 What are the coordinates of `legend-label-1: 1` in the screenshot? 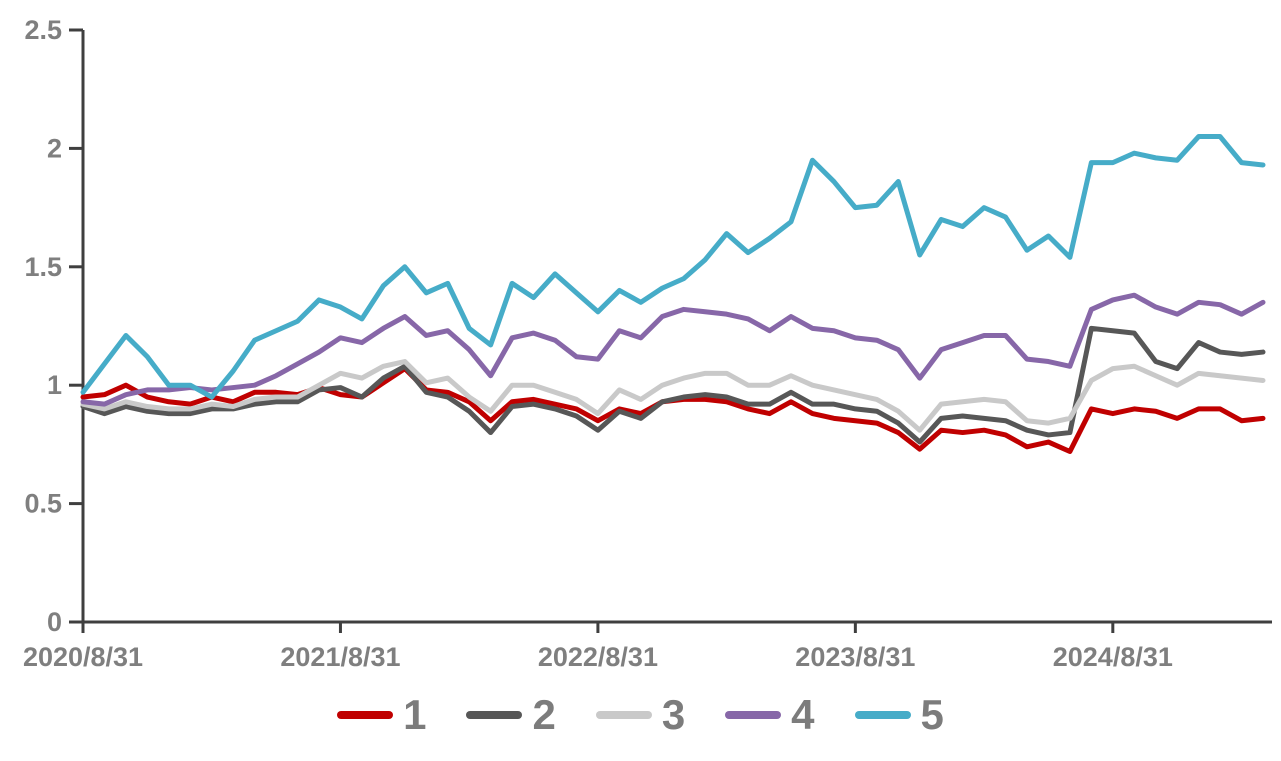 It's located at (415, 714).